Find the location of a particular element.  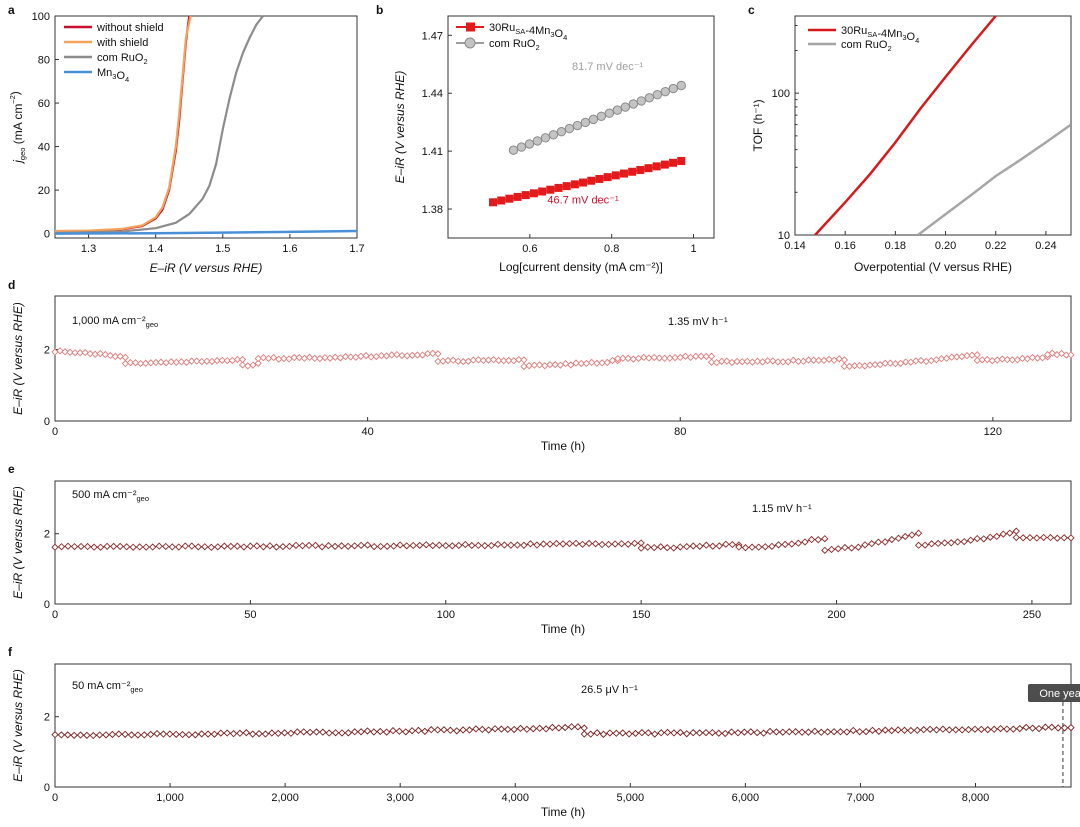

x-tick-label: 3,000 is located at coordinates (400, 798).